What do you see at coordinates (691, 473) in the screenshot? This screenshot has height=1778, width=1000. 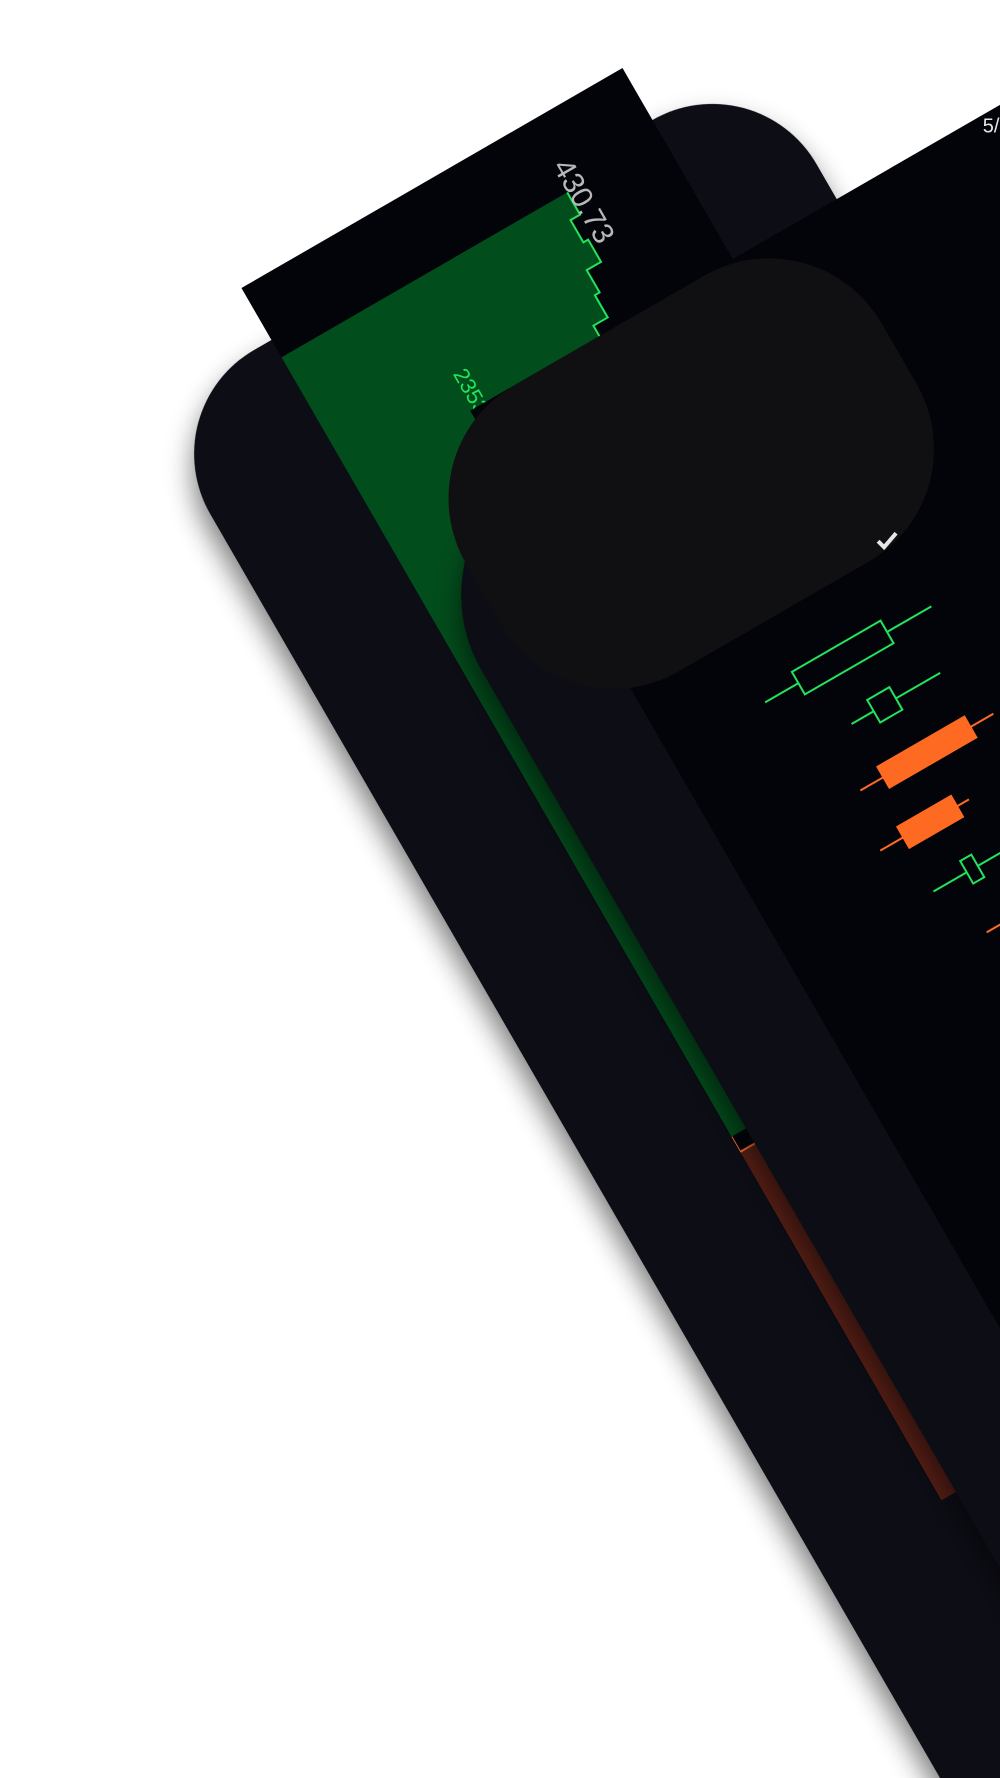 I see `status-bar-bezel` at bounding box center [691, 473].